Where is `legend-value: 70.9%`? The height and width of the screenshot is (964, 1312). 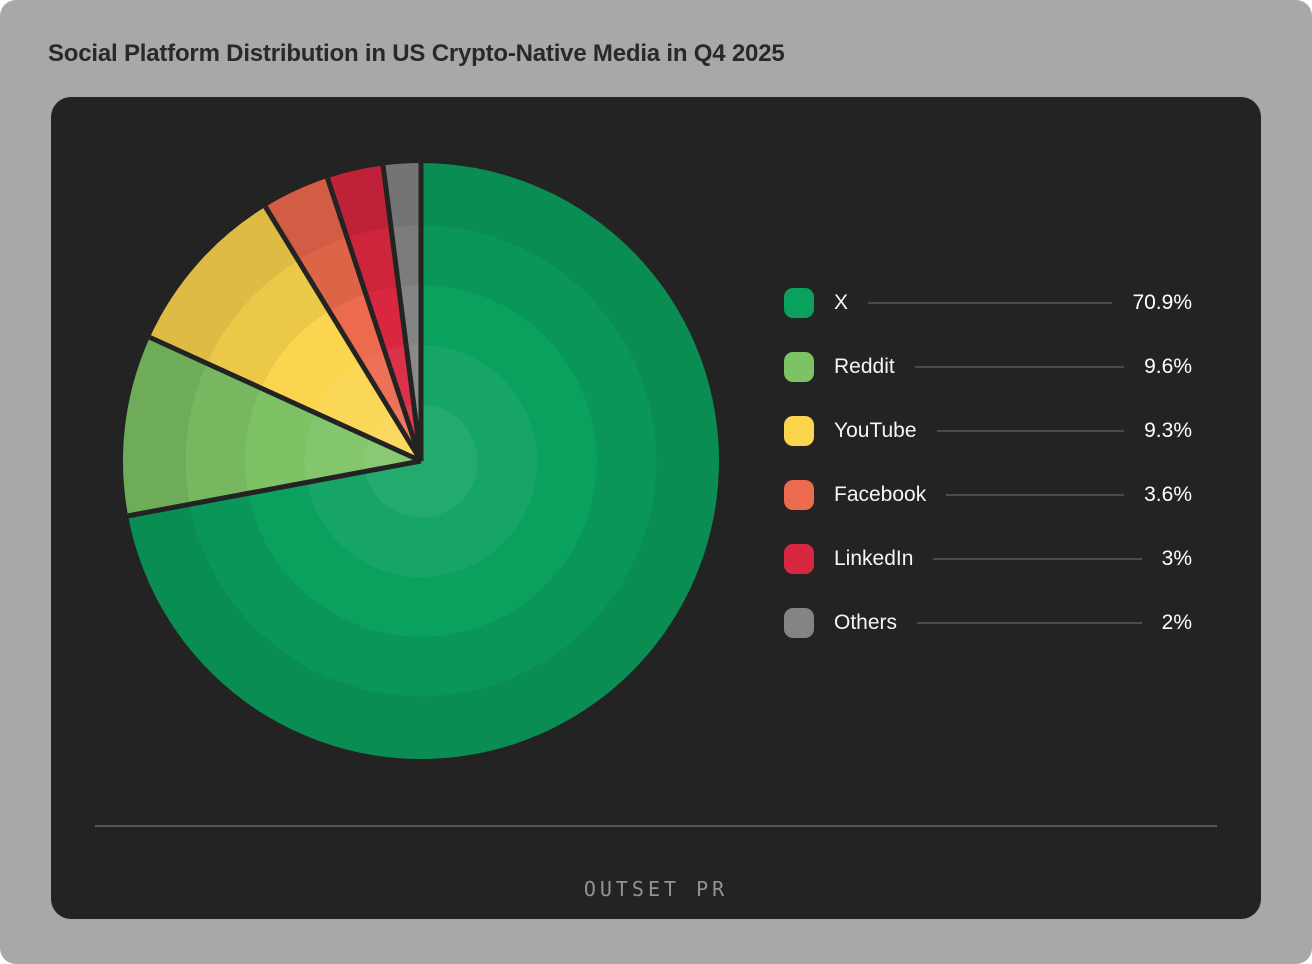
legend-value: 70.9% is located at coordinates (1162, 302).